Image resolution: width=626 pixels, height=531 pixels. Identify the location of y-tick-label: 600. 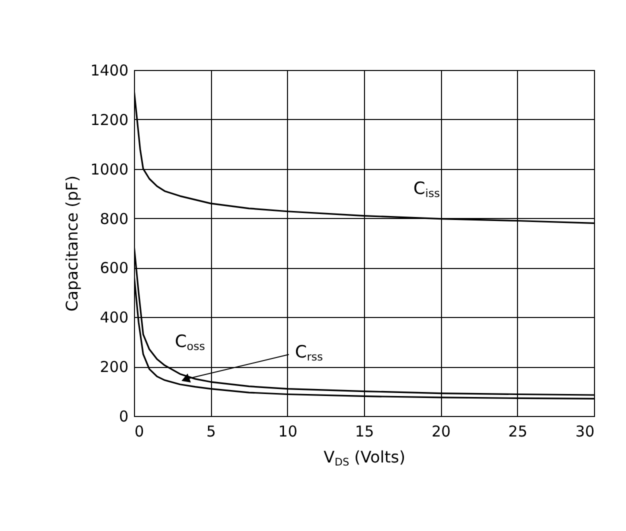
(114, 268).